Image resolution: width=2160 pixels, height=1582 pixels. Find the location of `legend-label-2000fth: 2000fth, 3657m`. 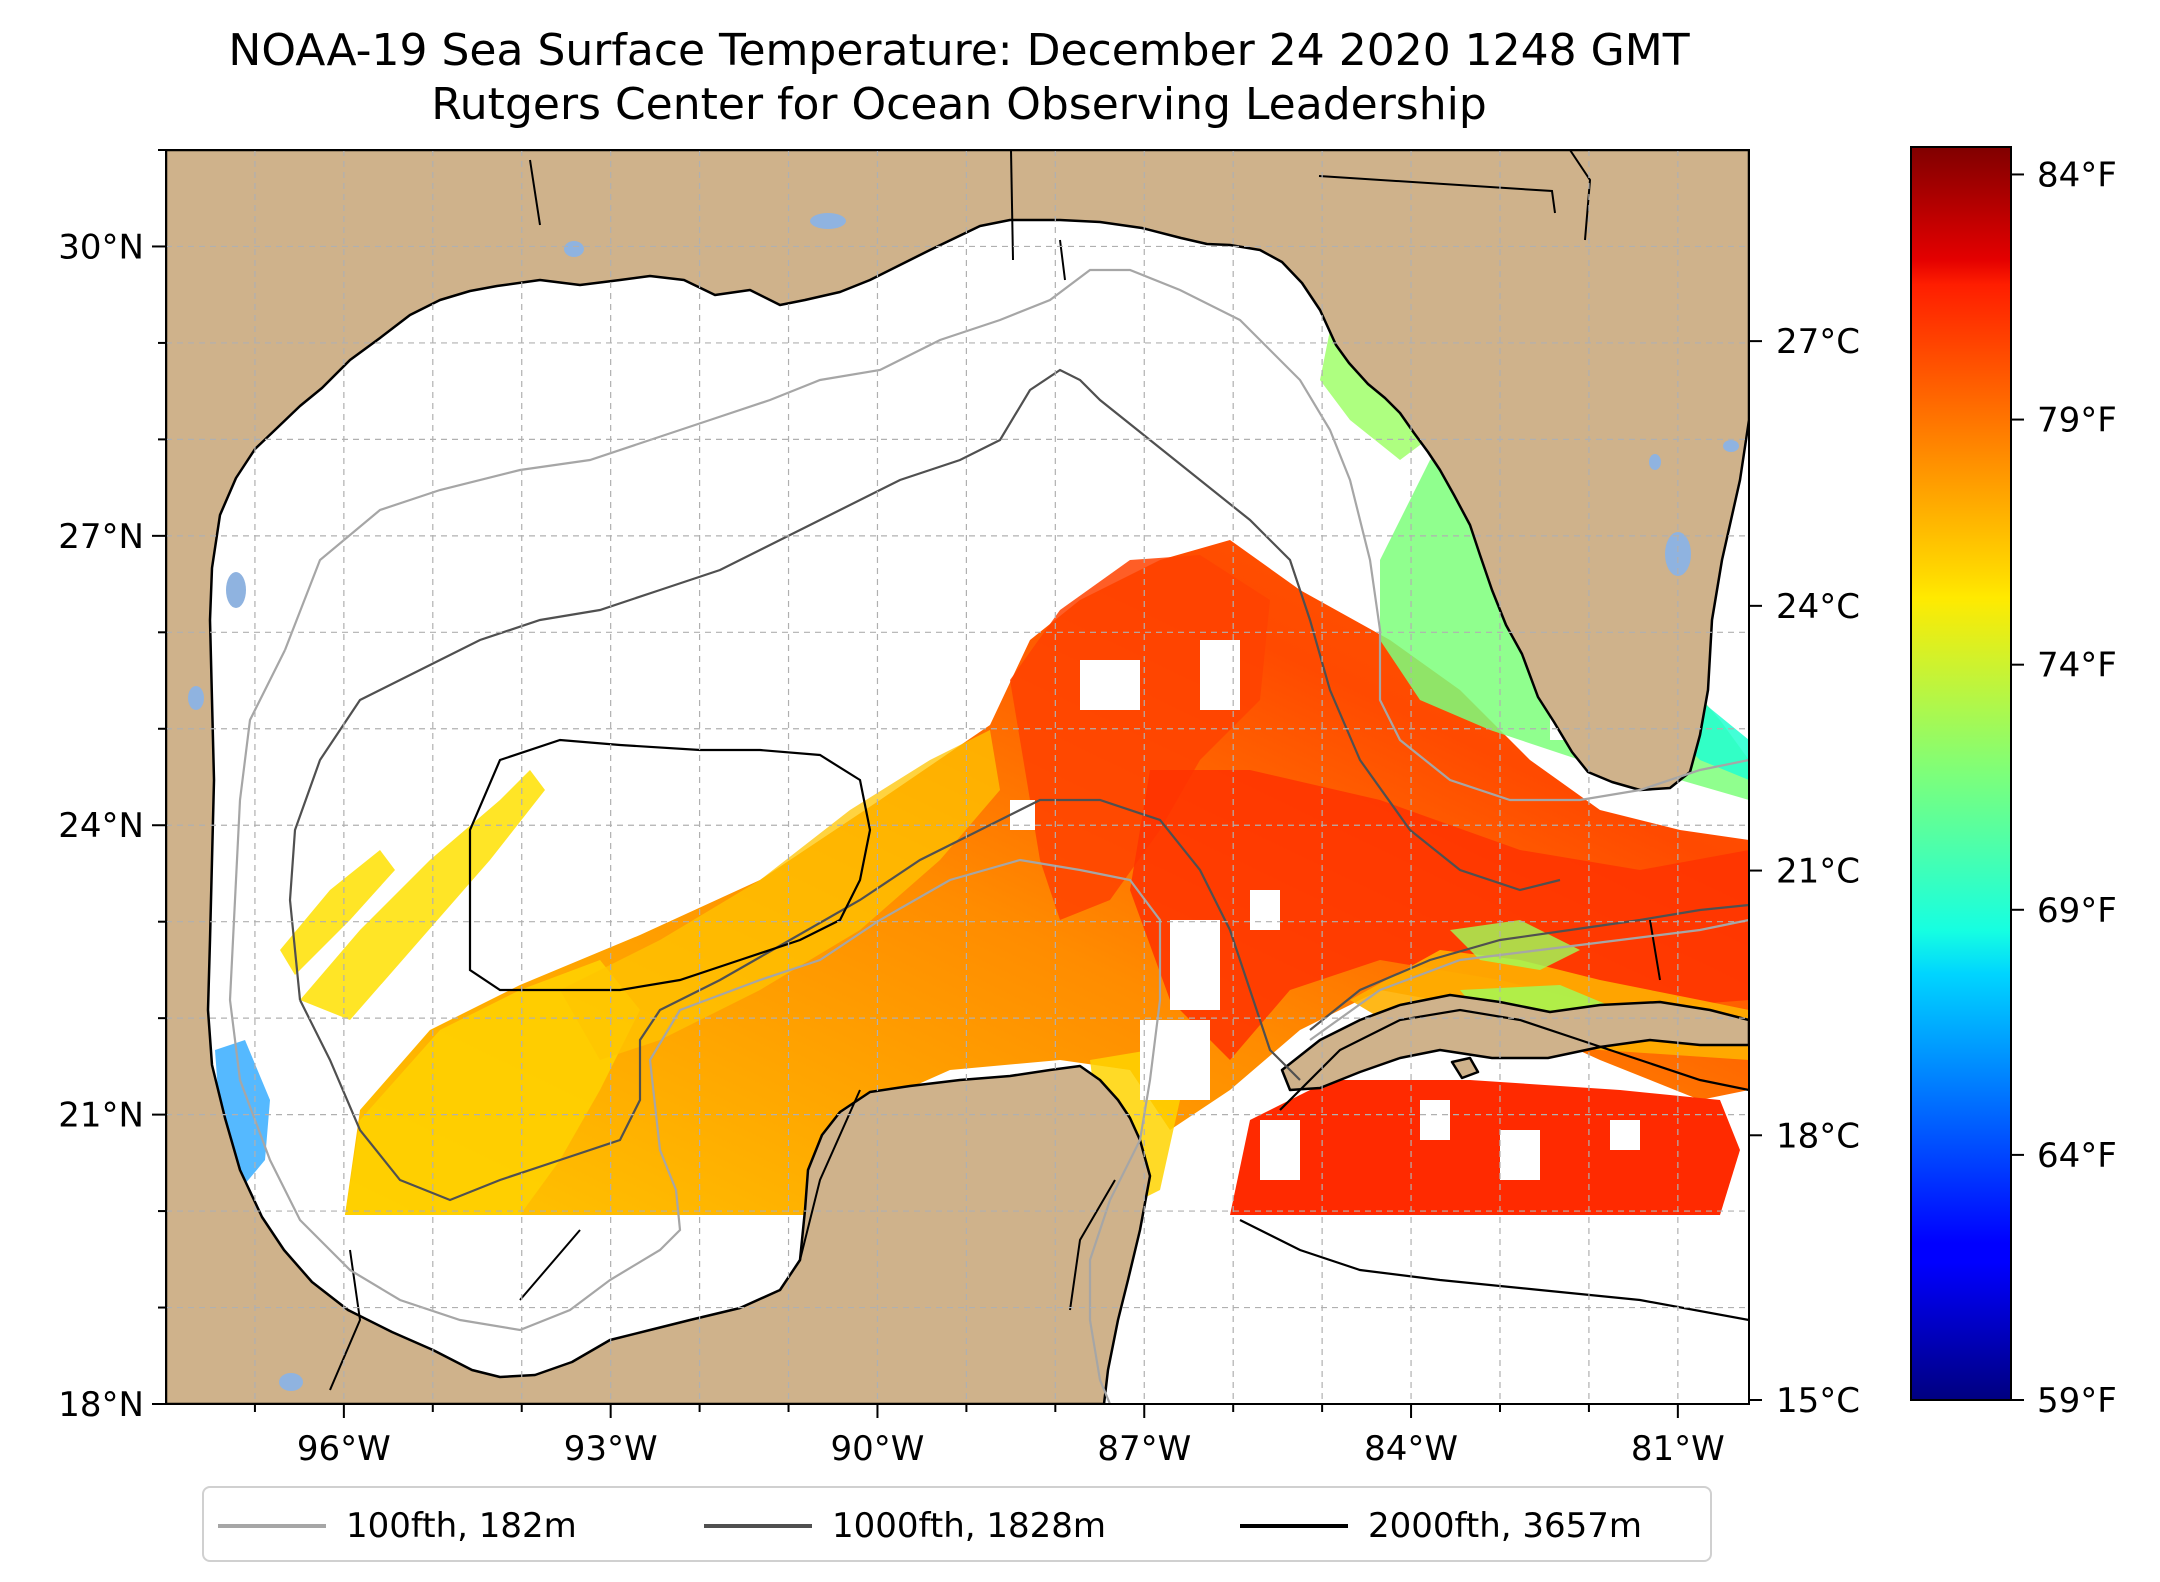

legend-label-2000fth: 2000fth, 3657m is located at coordinates (1505, 1526).